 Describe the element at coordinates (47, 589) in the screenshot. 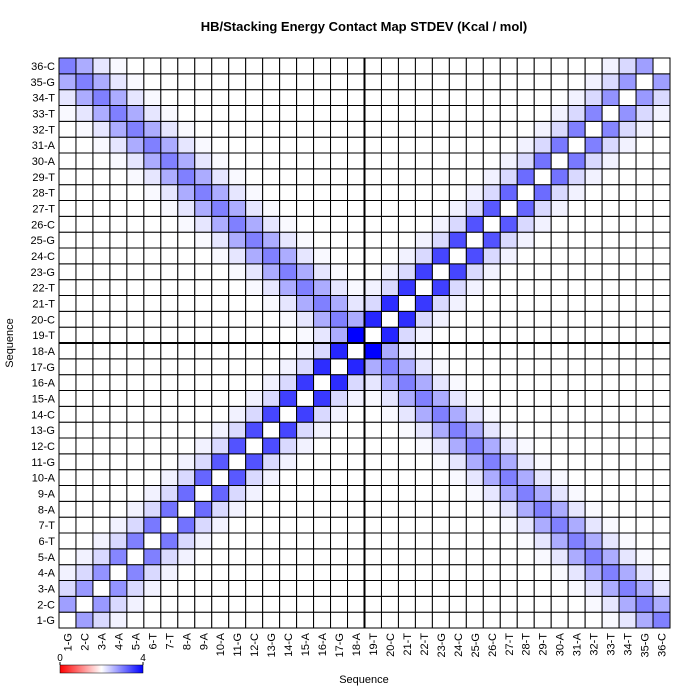

I see `y-tick-label: 3-A` at that location.